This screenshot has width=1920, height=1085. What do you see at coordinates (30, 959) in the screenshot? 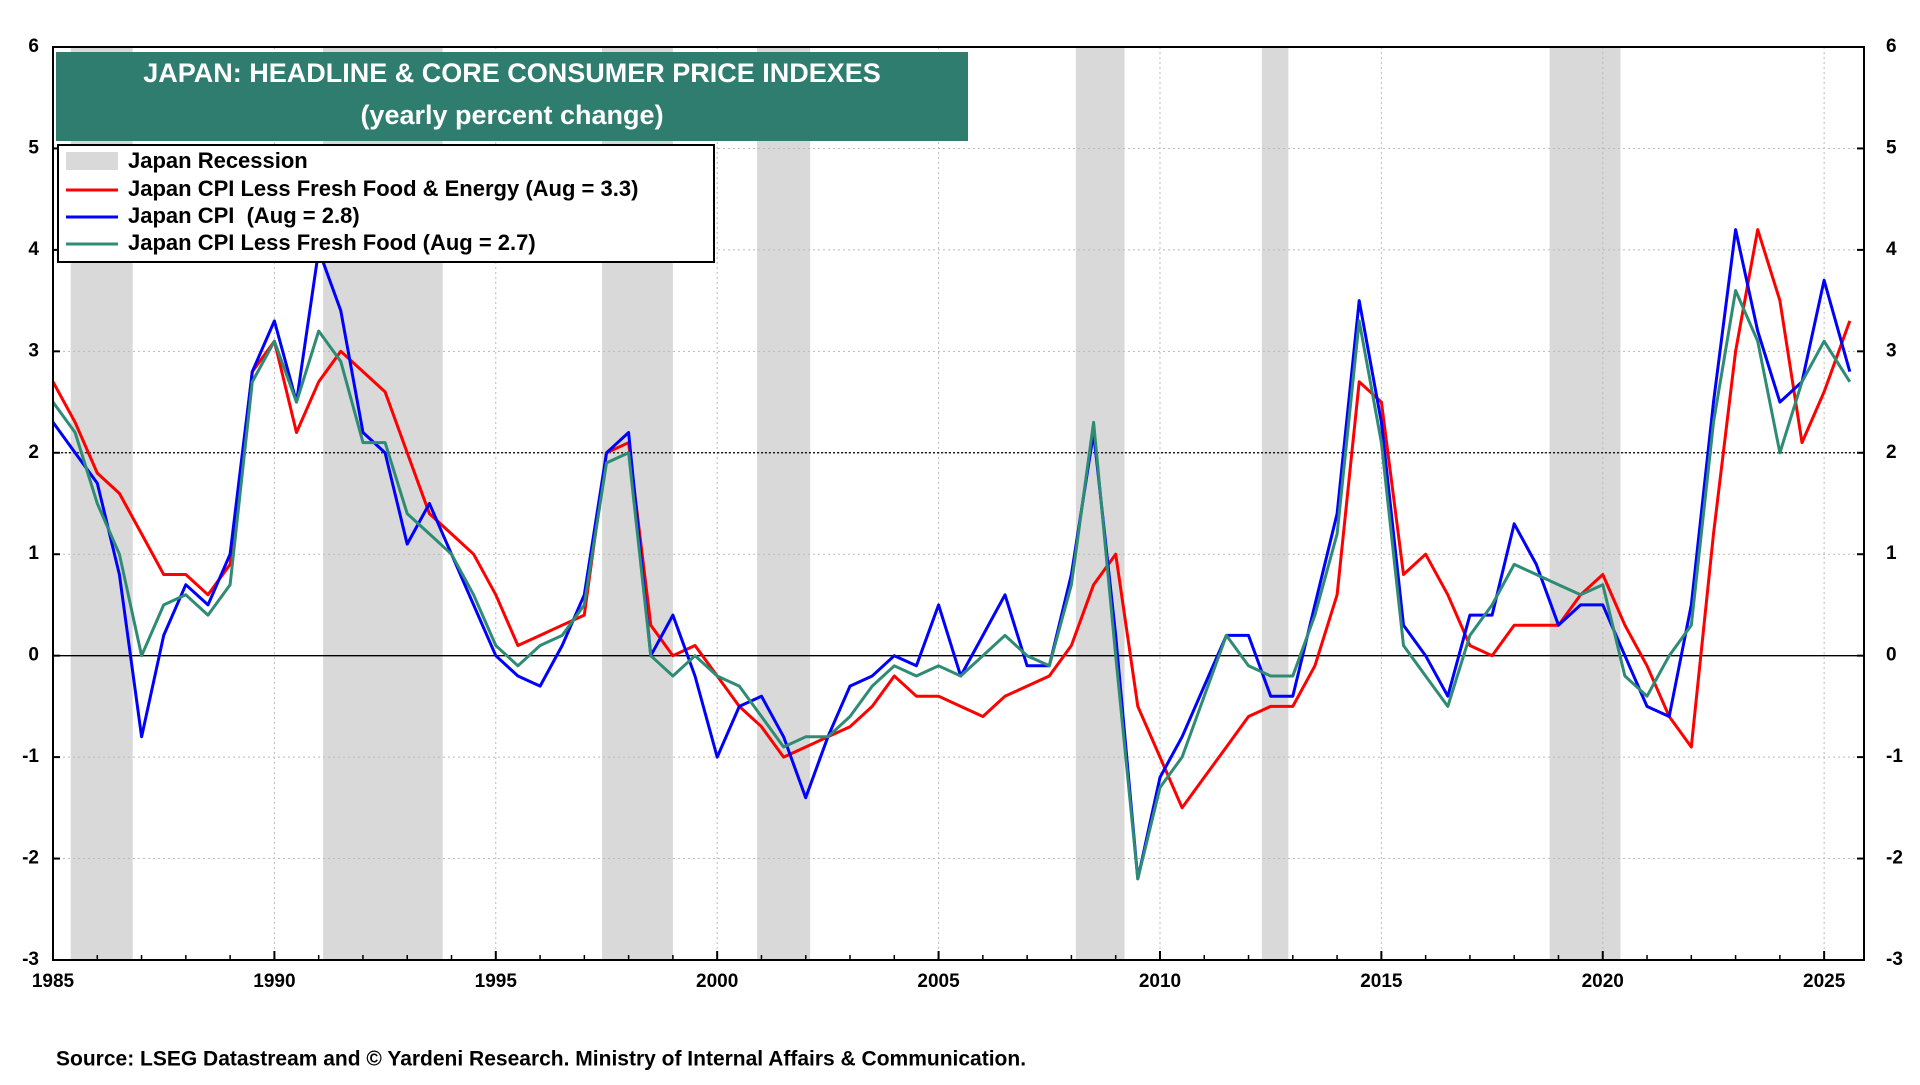
I see `y-tick-label: -3` at bounding box center [30, 959].